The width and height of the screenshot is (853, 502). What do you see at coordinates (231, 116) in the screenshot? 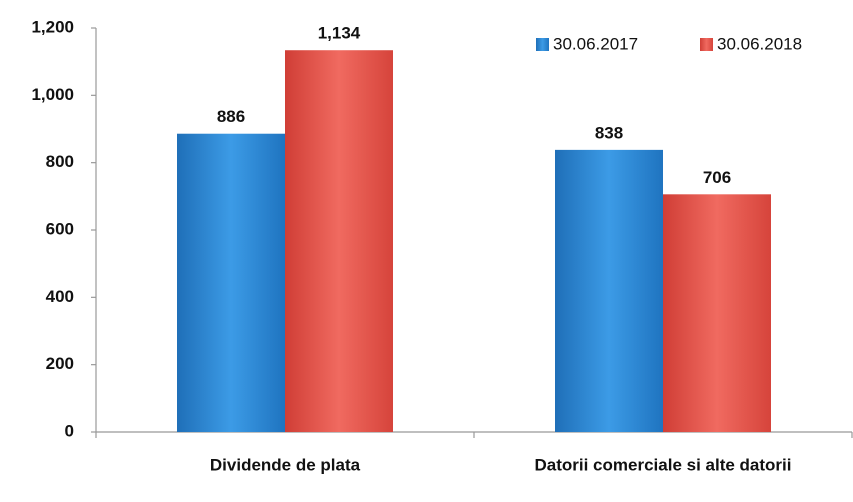
I see `value-label: 886` at bounding box center [231, 116].